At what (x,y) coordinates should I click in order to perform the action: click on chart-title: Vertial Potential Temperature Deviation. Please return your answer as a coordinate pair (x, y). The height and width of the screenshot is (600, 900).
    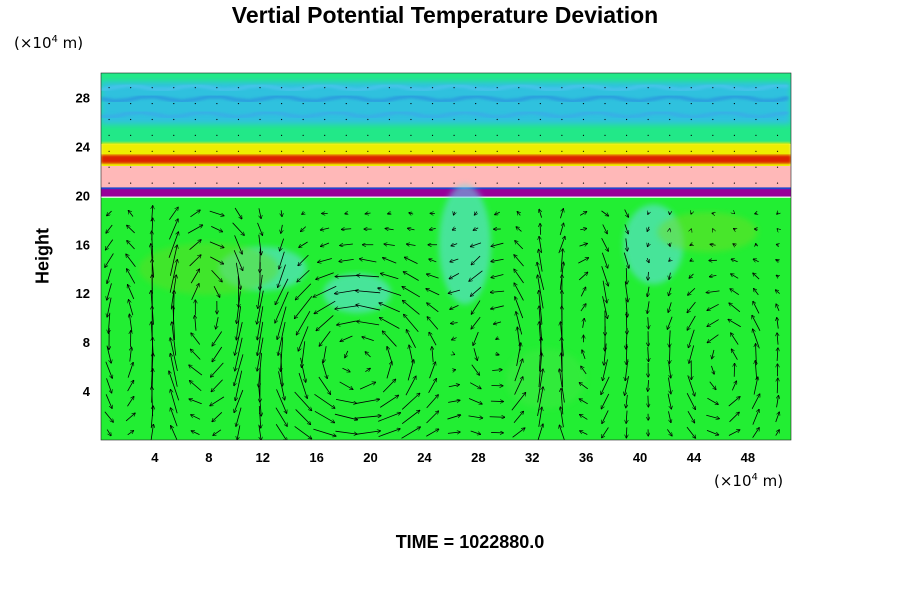
    Looking at the image, I should click on (445, 15).